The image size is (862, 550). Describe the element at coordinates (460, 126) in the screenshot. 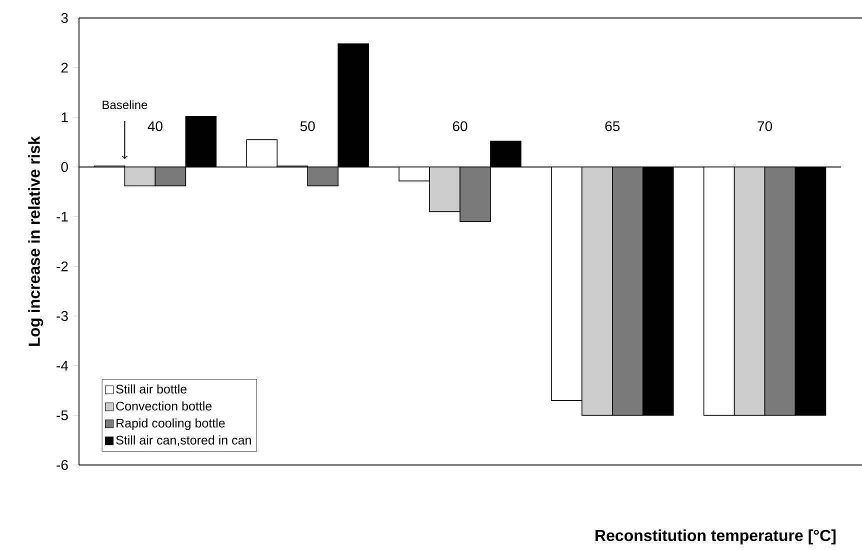

I see `x-tick-label: 60` at that location.